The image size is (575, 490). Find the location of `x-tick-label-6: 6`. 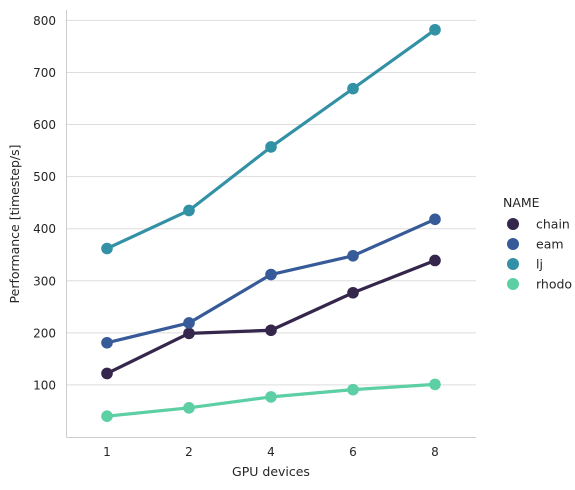

x-tick-label-6: 6 is located at coordinates (353, 452).